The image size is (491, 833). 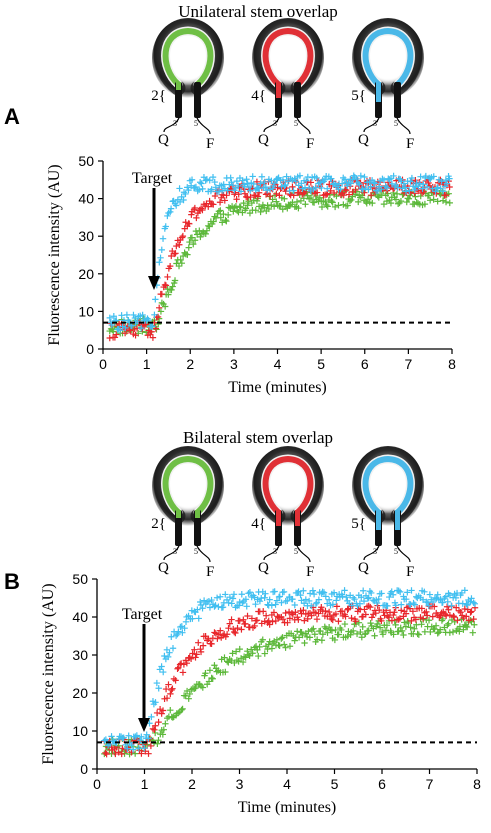 I want to click on end-3-label: 3', so click(x=276, y=551).